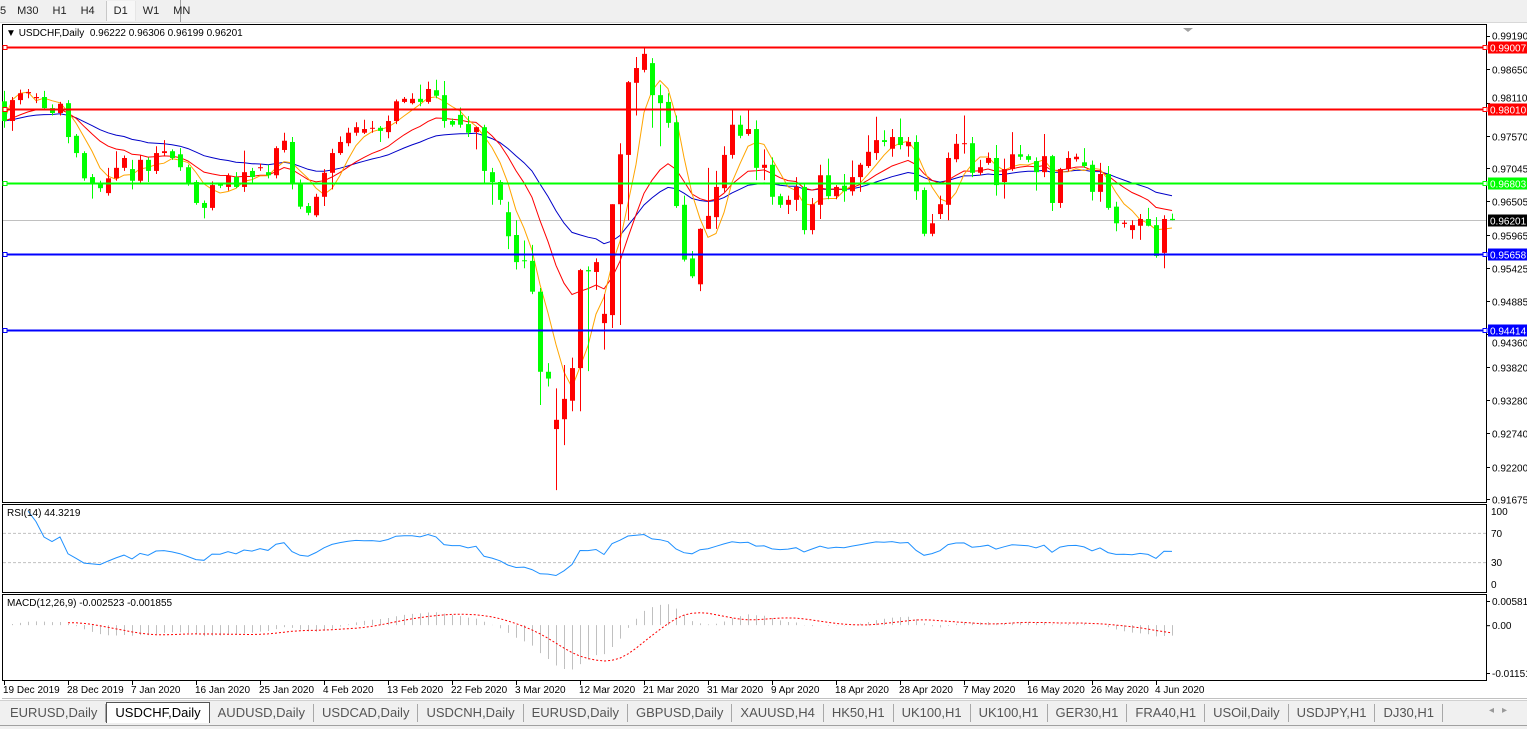  What do you see at coordinates (1509, 369) in the screenshot?
I see `price-tick-label: 0.93820` at bounding box center [1509, 369].